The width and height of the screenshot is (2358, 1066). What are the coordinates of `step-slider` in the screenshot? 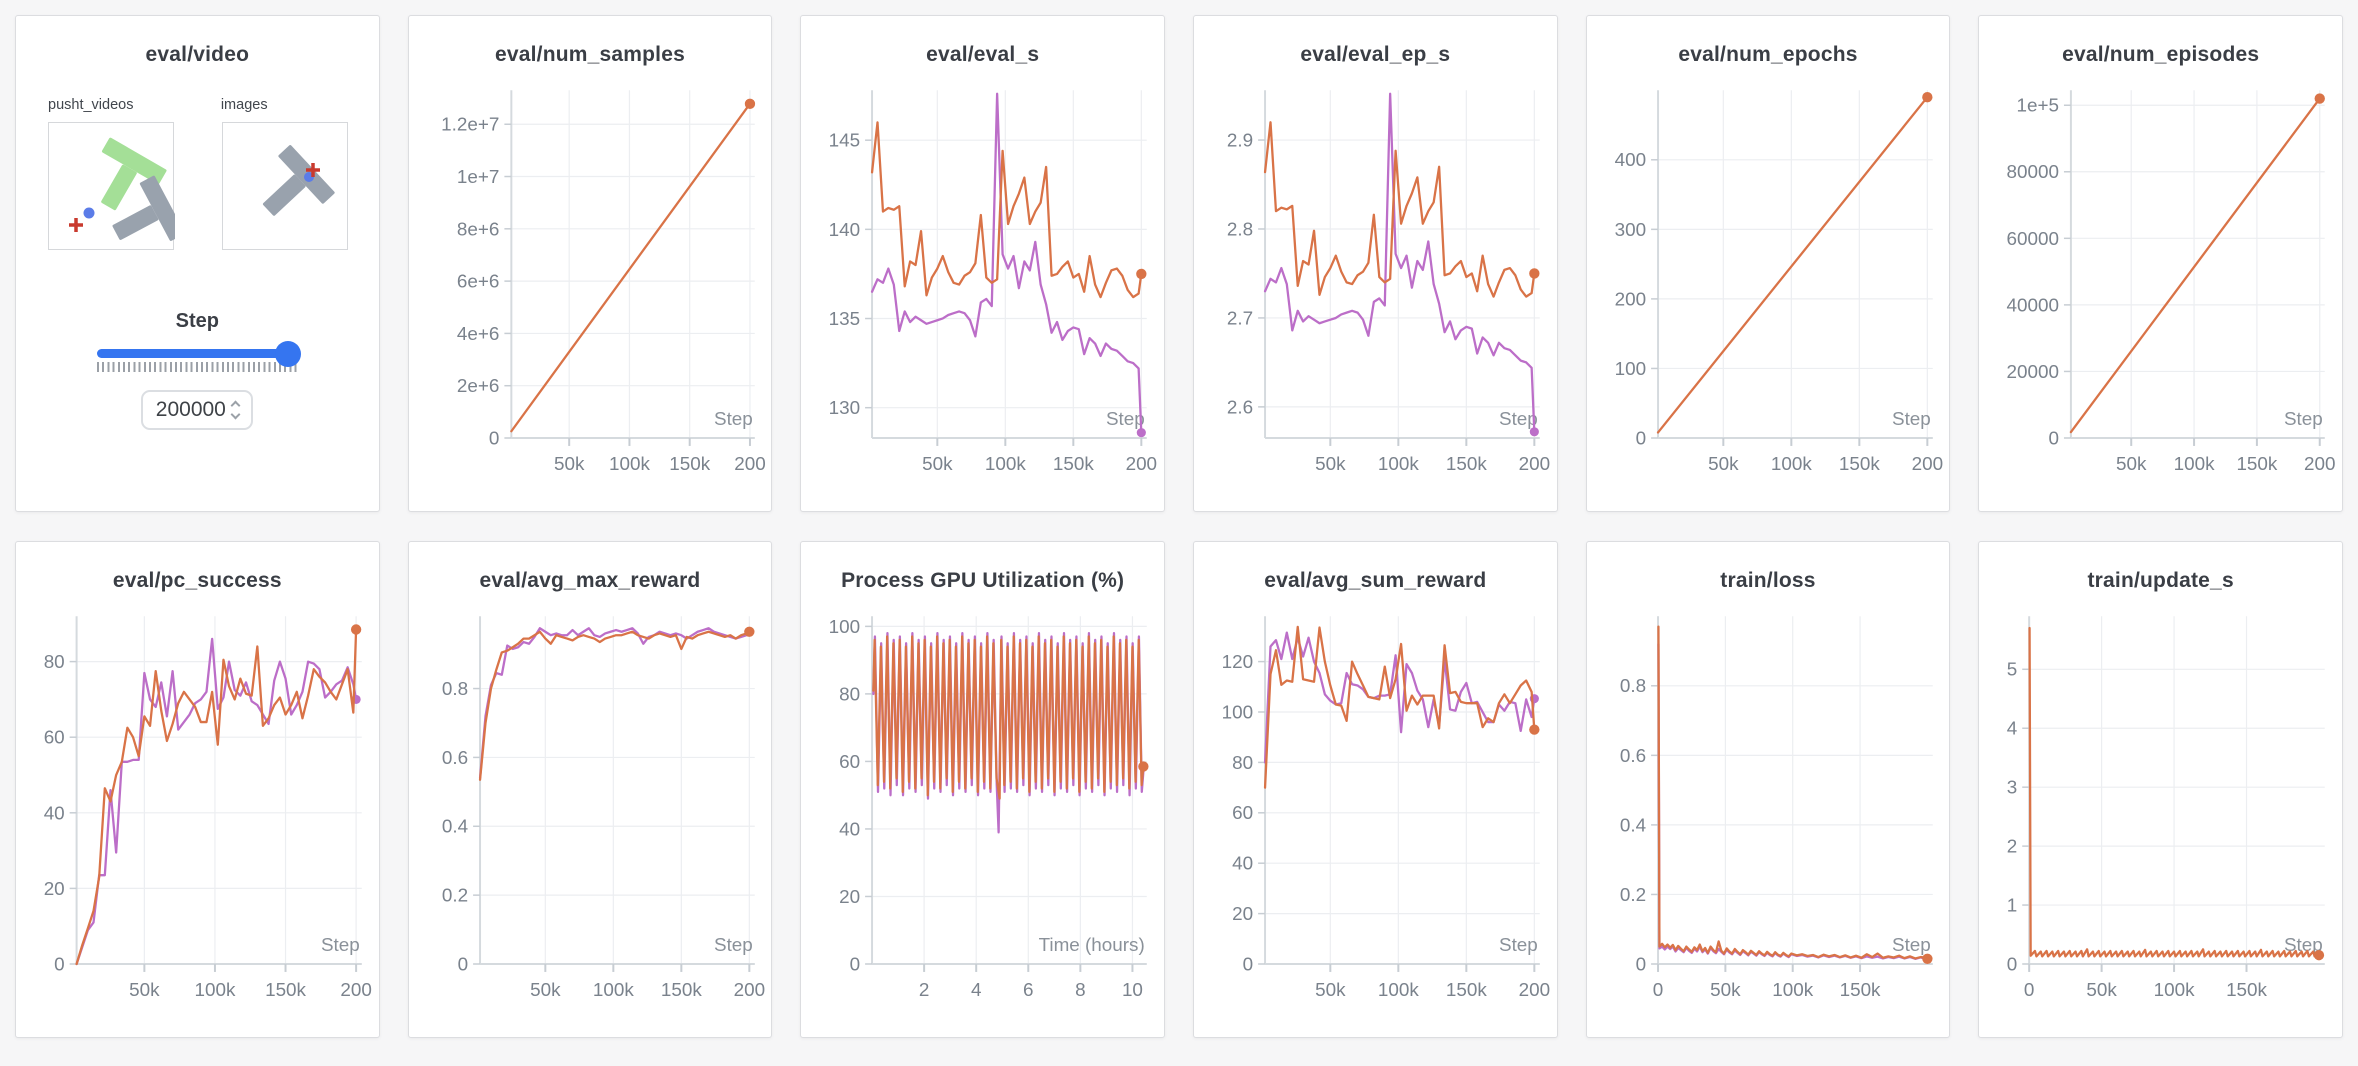 It's located at (199, 356).